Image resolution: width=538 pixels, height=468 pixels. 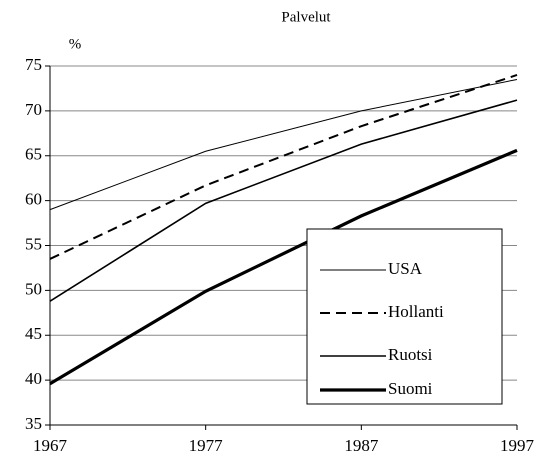 What do you see at coordinates (416, 311) in the screenshot?
I see `legend-label: Hollanti` at bounding box center [416, 311].